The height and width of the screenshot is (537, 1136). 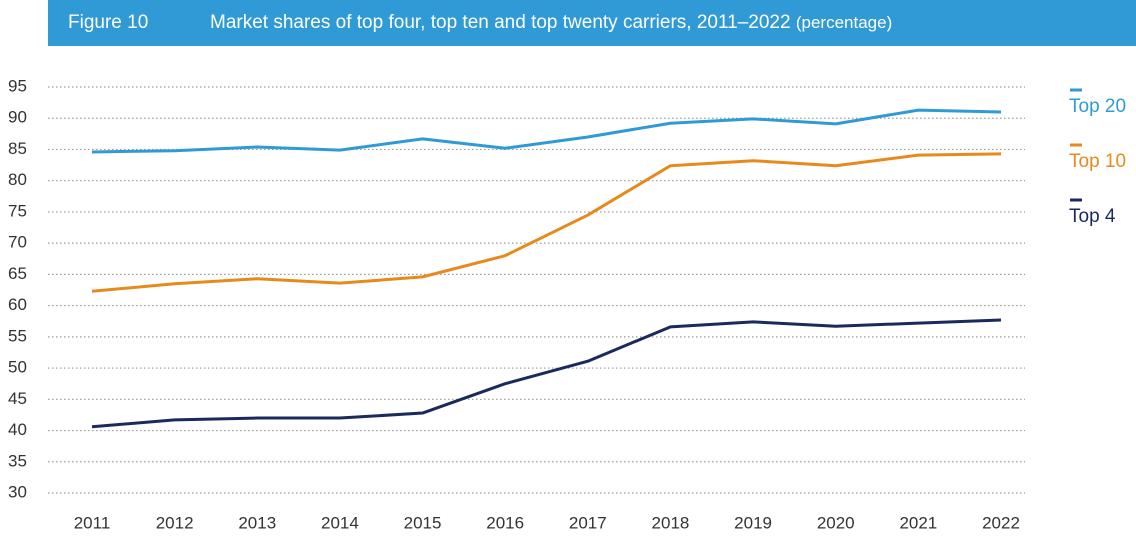 I want to click on x-tick-label: 2016, so click(x=505, y=522).